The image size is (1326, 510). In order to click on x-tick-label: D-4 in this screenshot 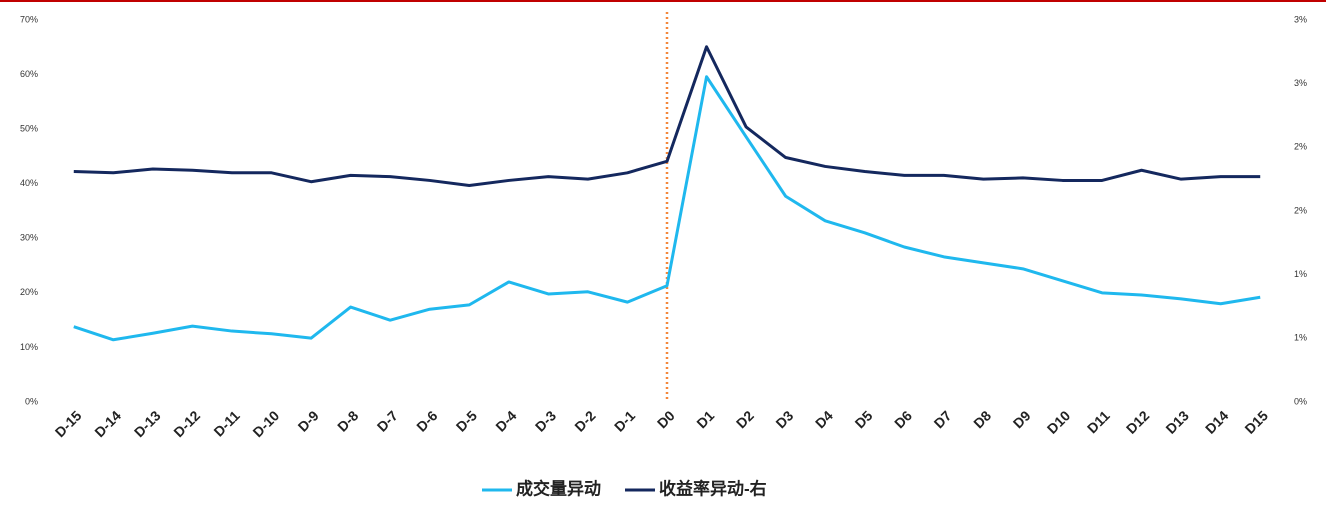, I will do `click(505, 420)`.